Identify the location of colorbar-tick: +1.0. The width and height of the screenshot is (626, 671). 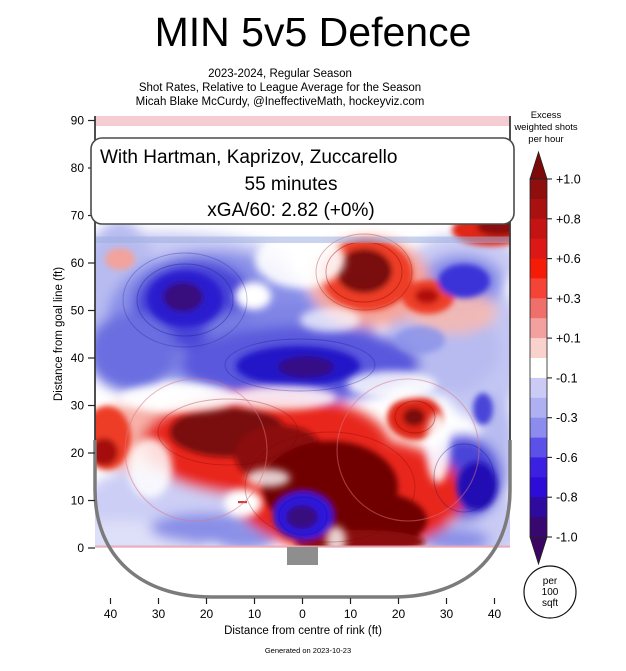
(568, 180).